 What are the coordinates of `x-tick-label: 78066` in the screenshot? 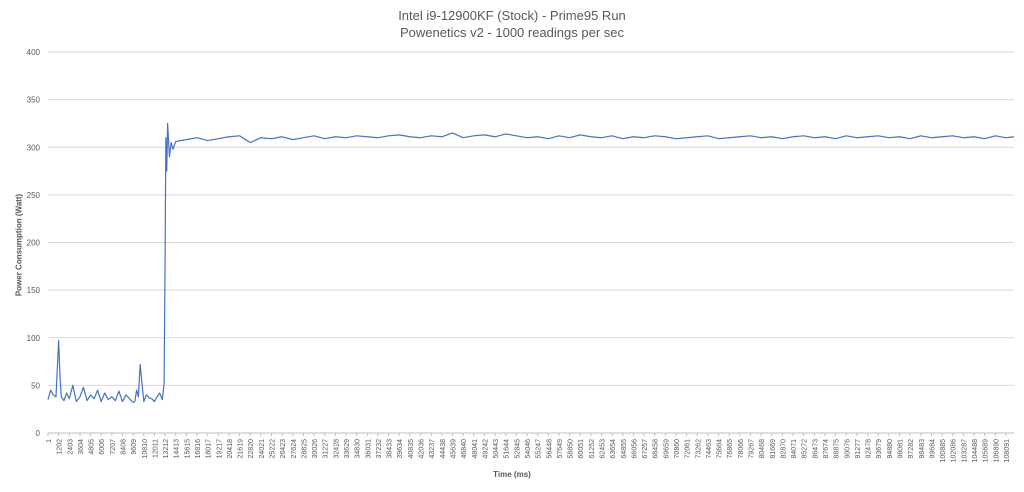 It's located at (741, 449).